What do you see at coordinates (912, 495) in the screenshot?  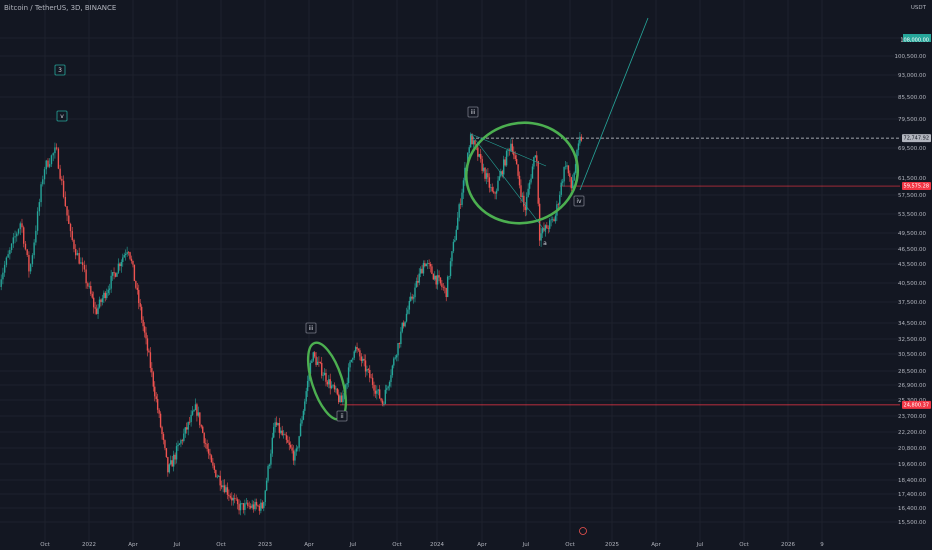 I see `price-tick-label: 17,400.00` at bounding box center [912, 495].